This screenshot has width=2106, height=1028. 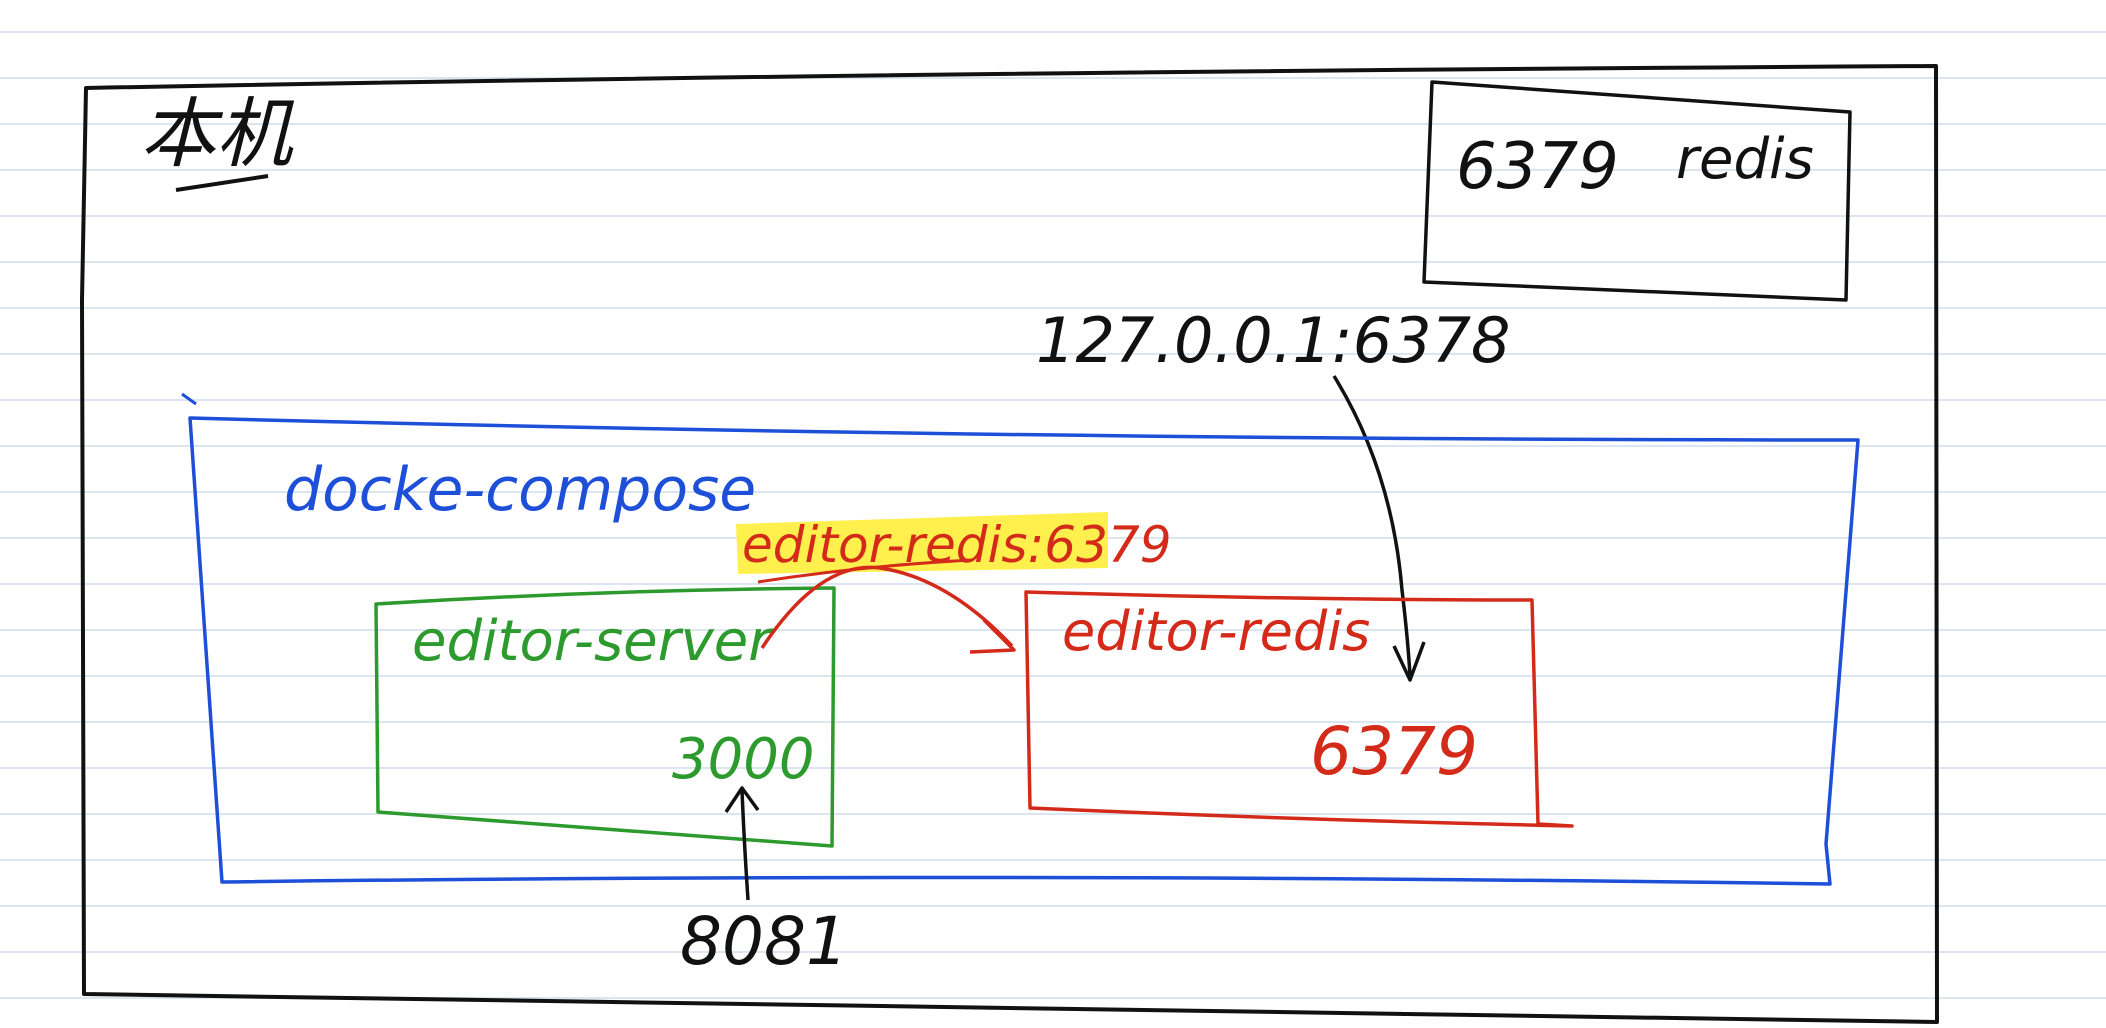 I want to click on server-container-name: editor-server, so click(x=593, y=641).